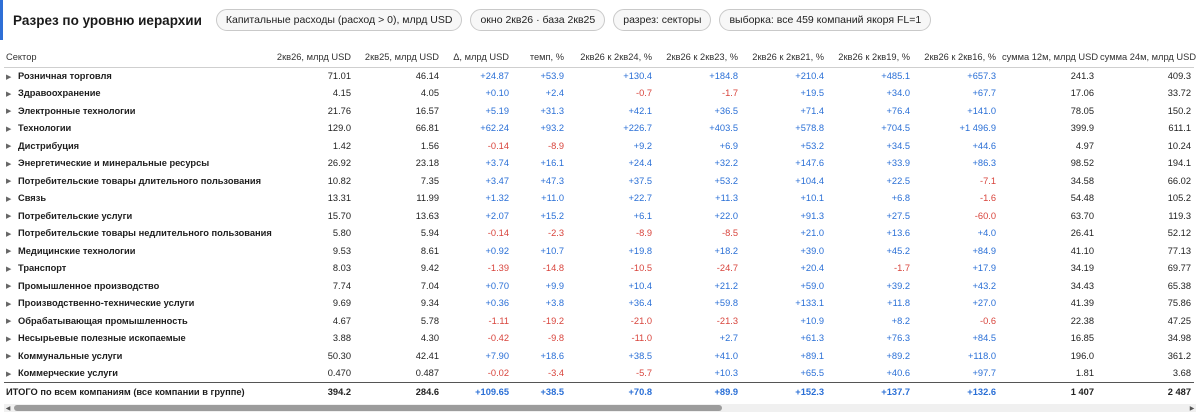 This screenshot has height=420, width=1200. What do you see at coordinates (539, 391) in the screenshot?
I see `total-value-cell: +38.5` at bounding box center [539, 391].